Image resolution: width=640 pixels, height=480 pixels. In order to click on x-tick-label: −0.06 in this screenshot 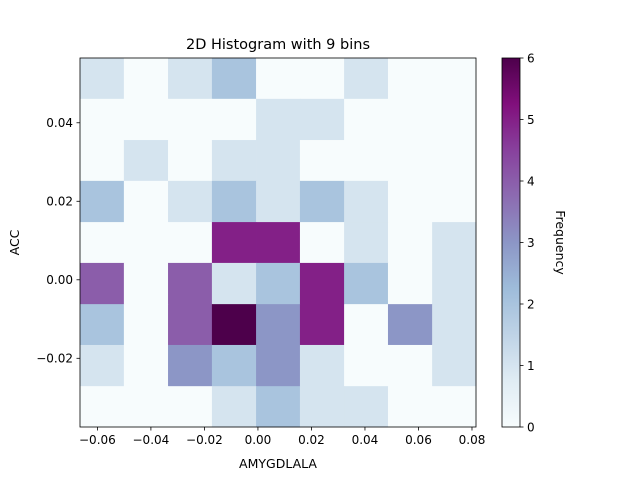, I will do `click(97, 440)`.